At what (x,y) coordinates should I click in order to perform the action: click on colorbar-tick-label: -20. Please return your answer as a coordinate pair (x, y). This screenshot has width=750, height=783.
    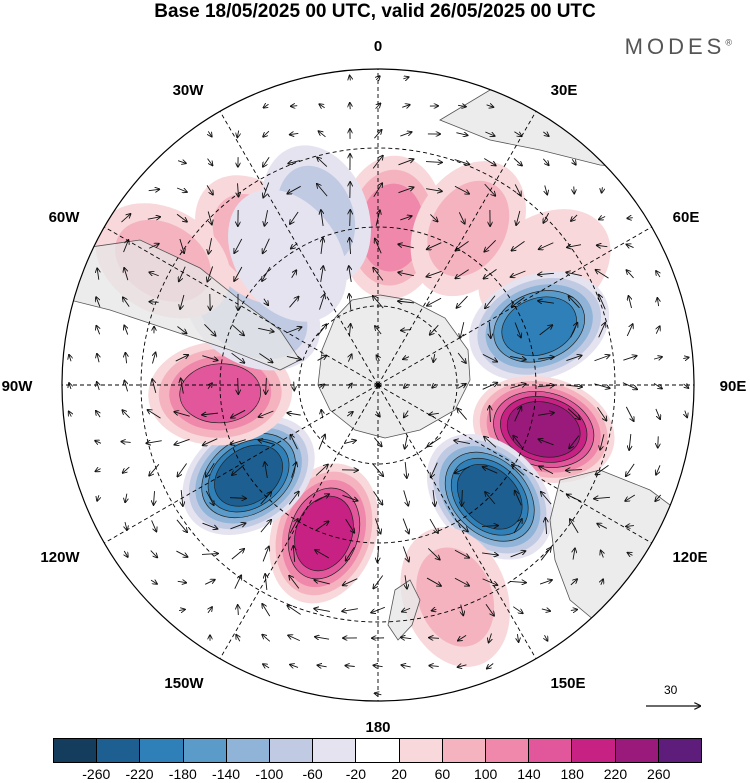
    Looking at the image, I should click on (355, 774).